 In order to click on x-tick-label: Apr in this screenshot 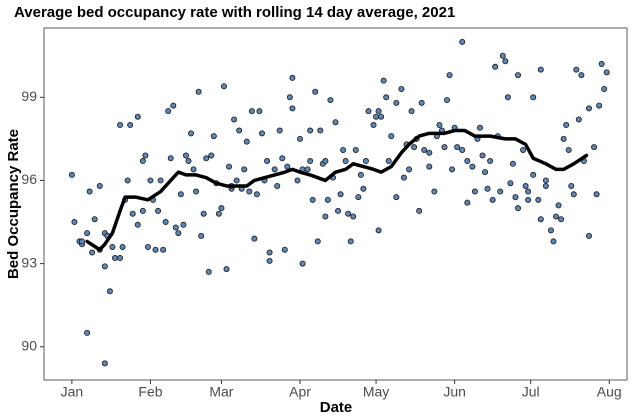, I will do `click(300, 392)`.